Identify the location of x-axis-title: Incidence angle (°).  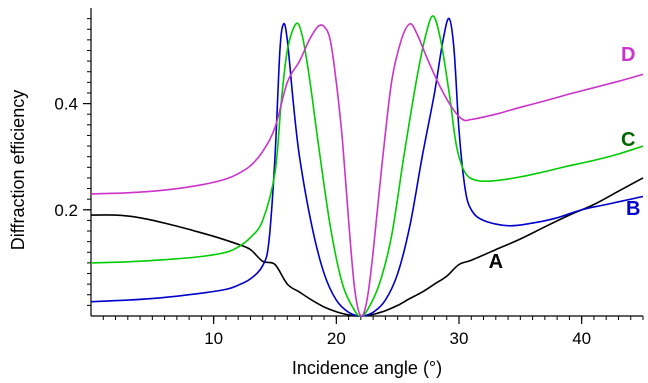
(367, 368).